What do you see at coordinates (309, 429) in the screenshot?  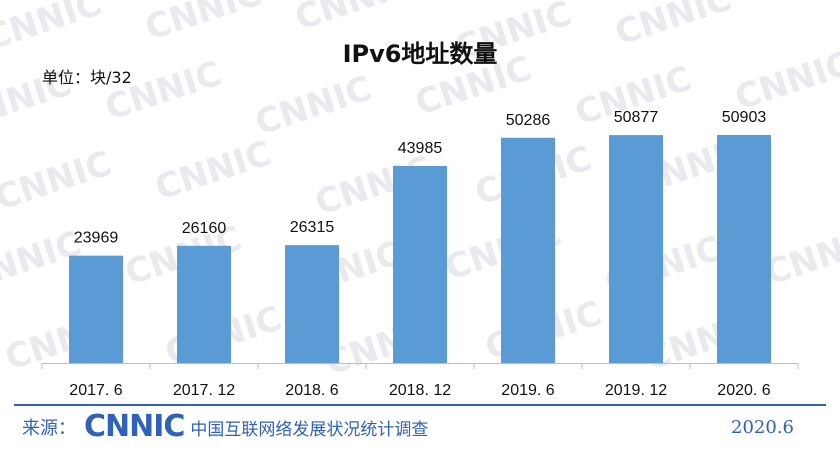 I see `survey-title: 中国互联网络发展状况统计调查` at bounding box center [309, 429].